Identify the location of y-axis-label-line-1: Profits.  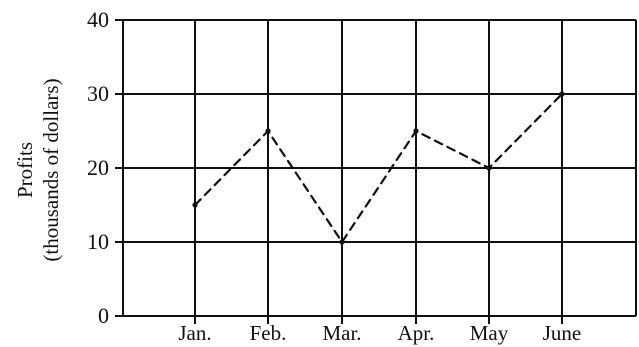
(25, 170).